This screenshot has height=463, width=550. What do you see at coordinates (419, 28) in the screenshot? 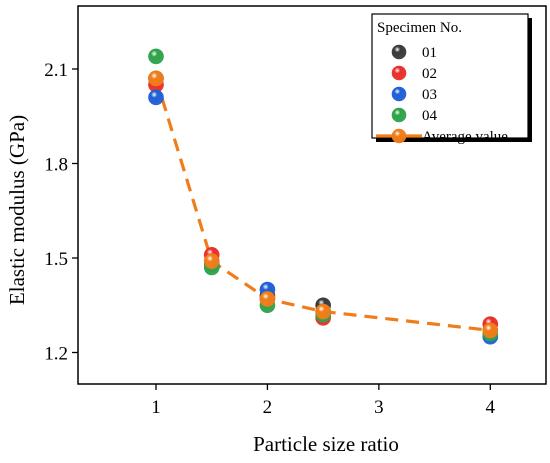
I see `legend-title: Specimen No.` at bounding box center [419, 28].